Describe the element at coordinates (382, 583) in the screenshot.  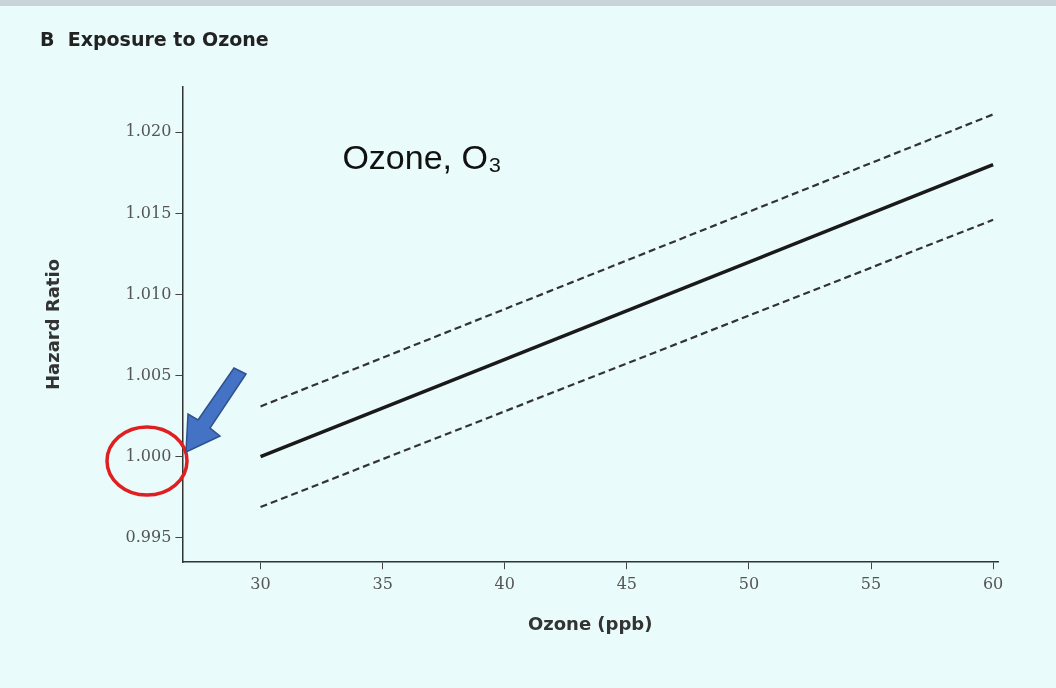
I see `x-tick-label: 35` at that location.